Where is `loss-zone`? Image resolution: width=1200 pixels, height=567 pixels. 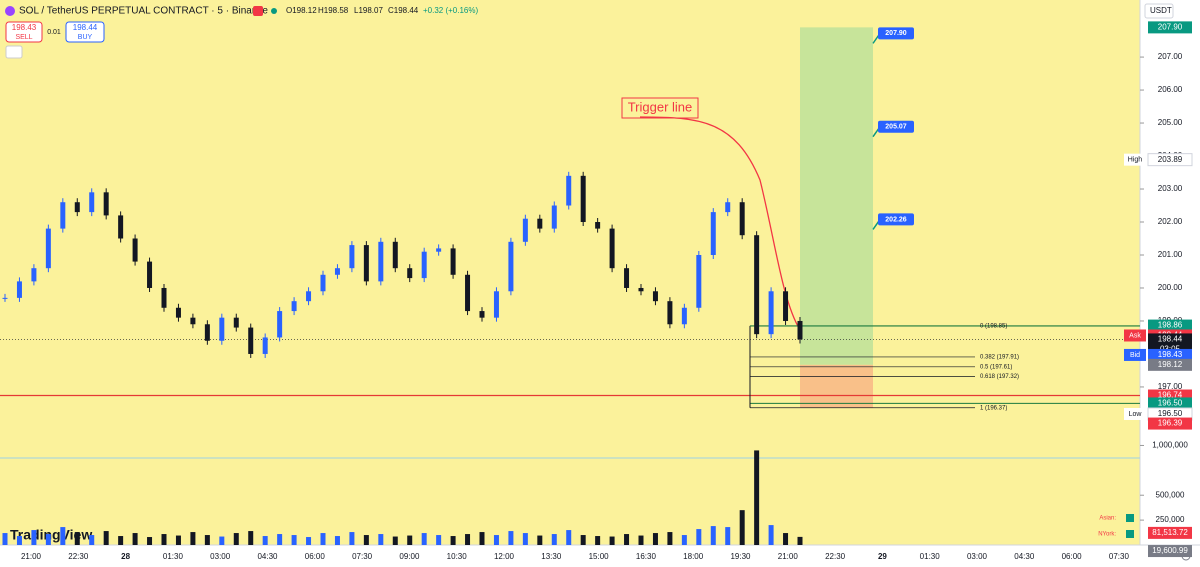 loss-zone is located at coordinates (836, 386).